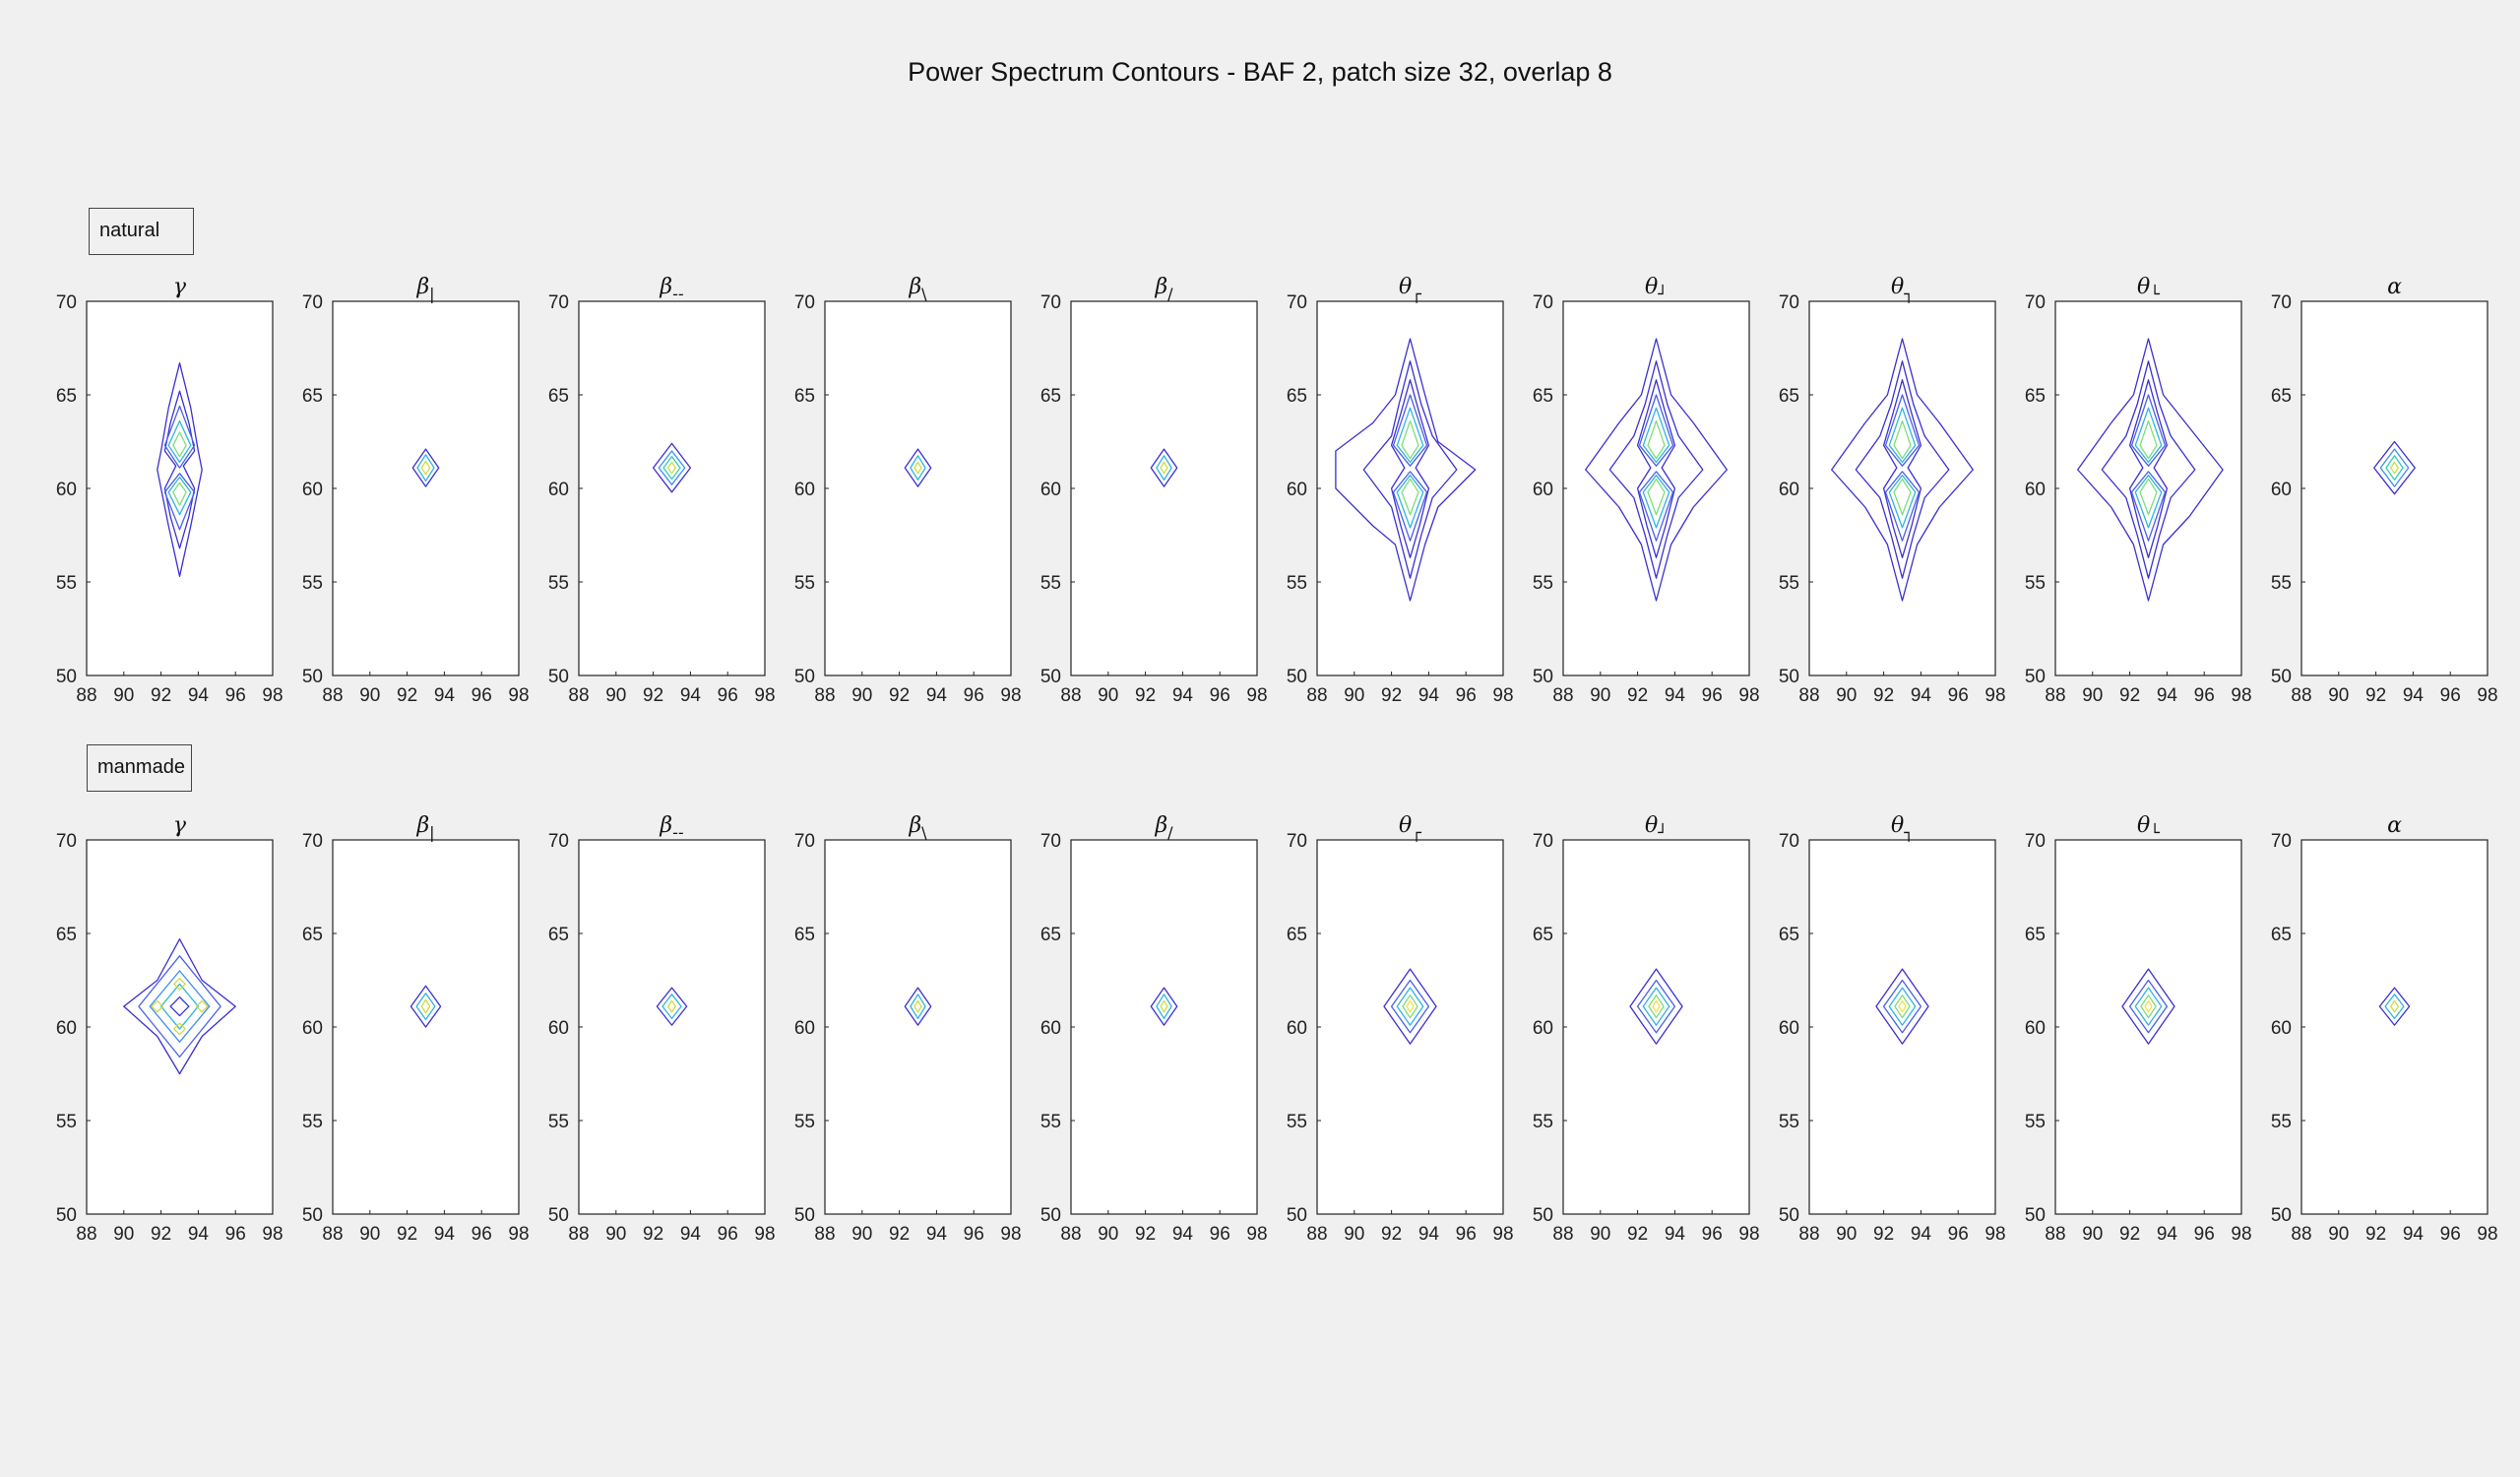  What do you see at coordinates (908, 491) in the screenshot?
I see `contour-panel: 88 90 92 94 96 98 50 55 60 65 70 β\` at bounding box center [908, 491].